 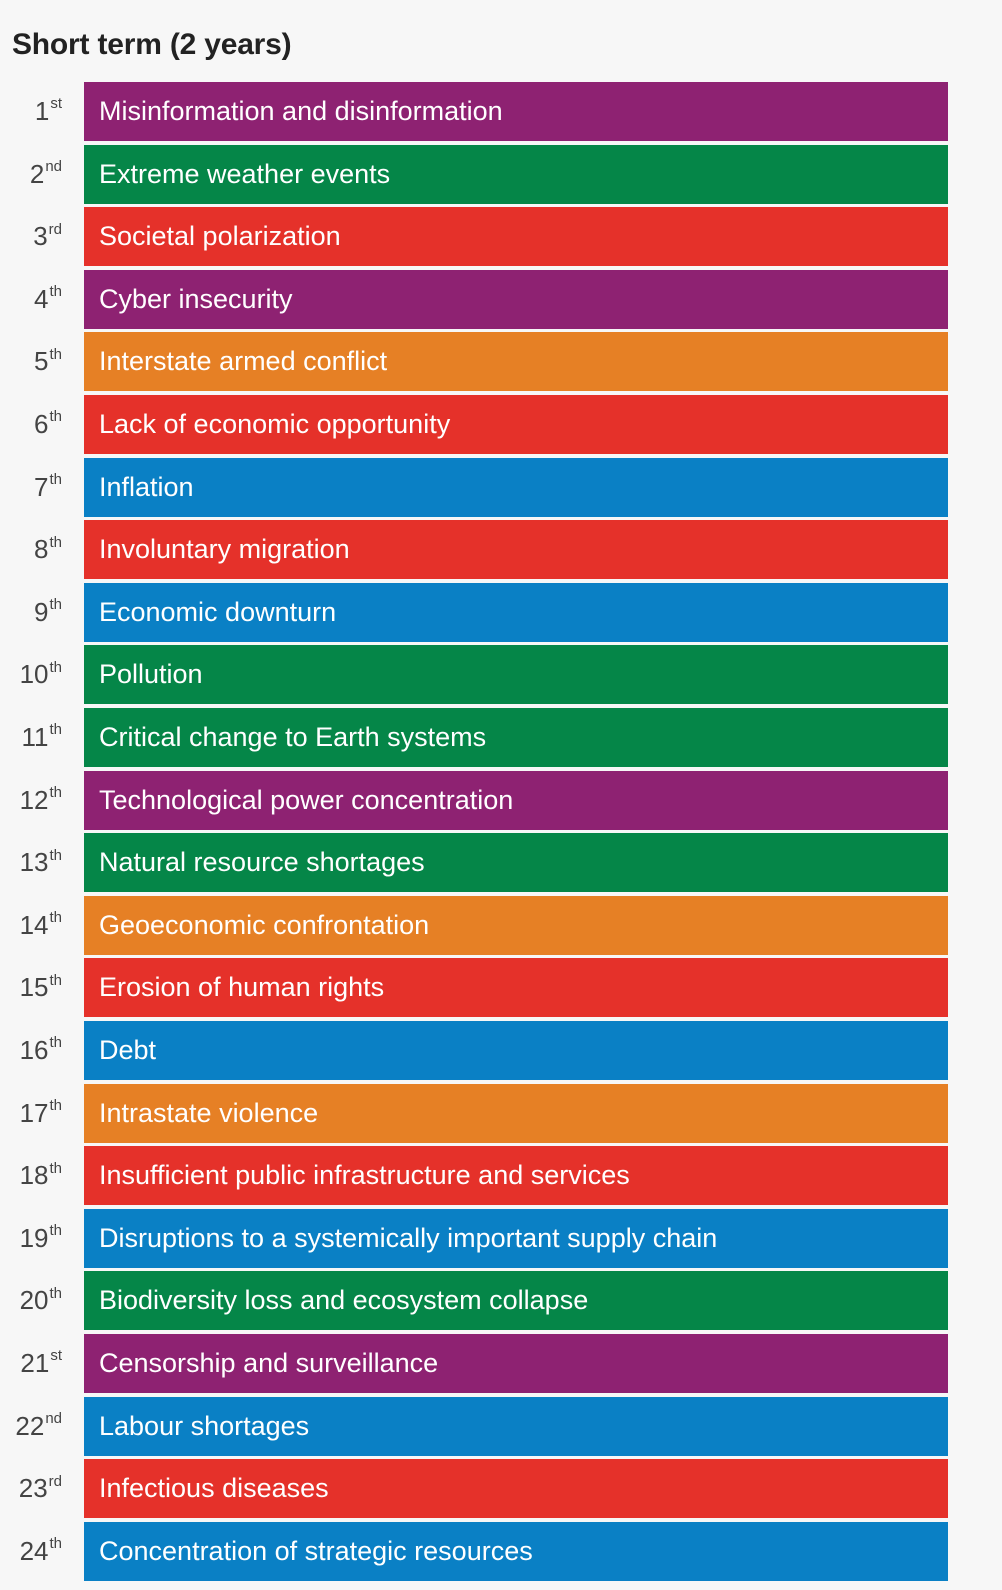 What do you see at coordinates (516, 174) in the screenshot?
I see `risk-bar: Extreme weather events` at bounding box center [516, 174].